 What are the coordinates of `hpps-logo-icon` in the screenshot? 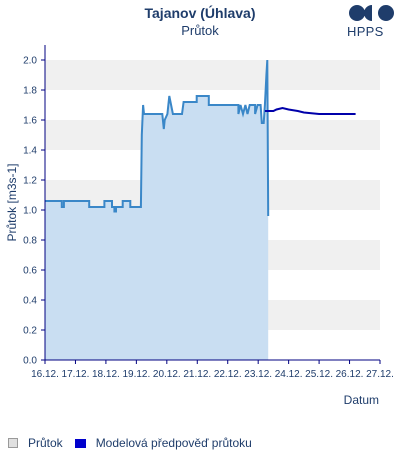 It's located at (371, 13).